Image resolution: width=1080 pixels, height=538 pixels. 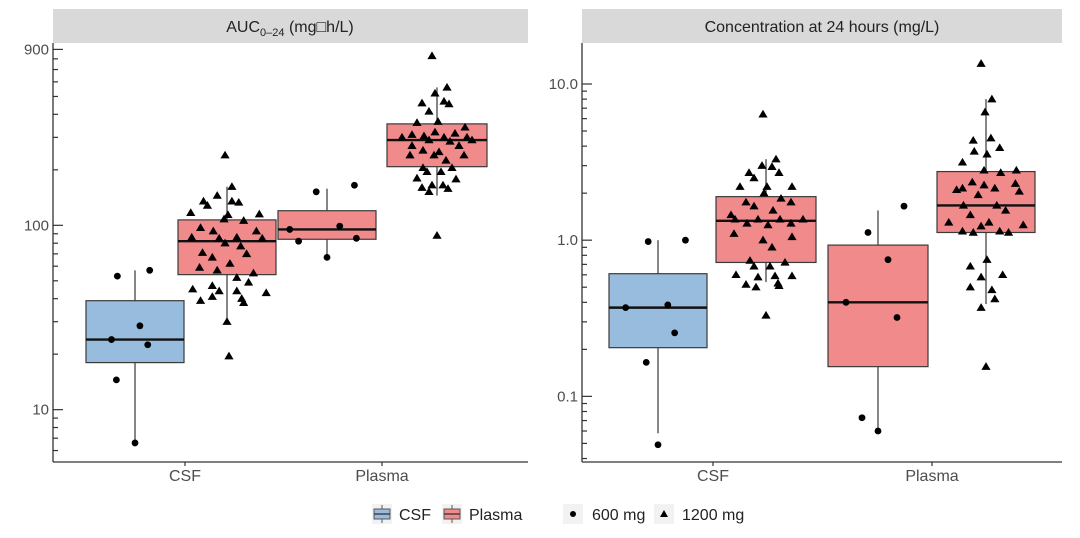 I want to click on legend-label-plasma: Plasma, so click(x=495, y=515).